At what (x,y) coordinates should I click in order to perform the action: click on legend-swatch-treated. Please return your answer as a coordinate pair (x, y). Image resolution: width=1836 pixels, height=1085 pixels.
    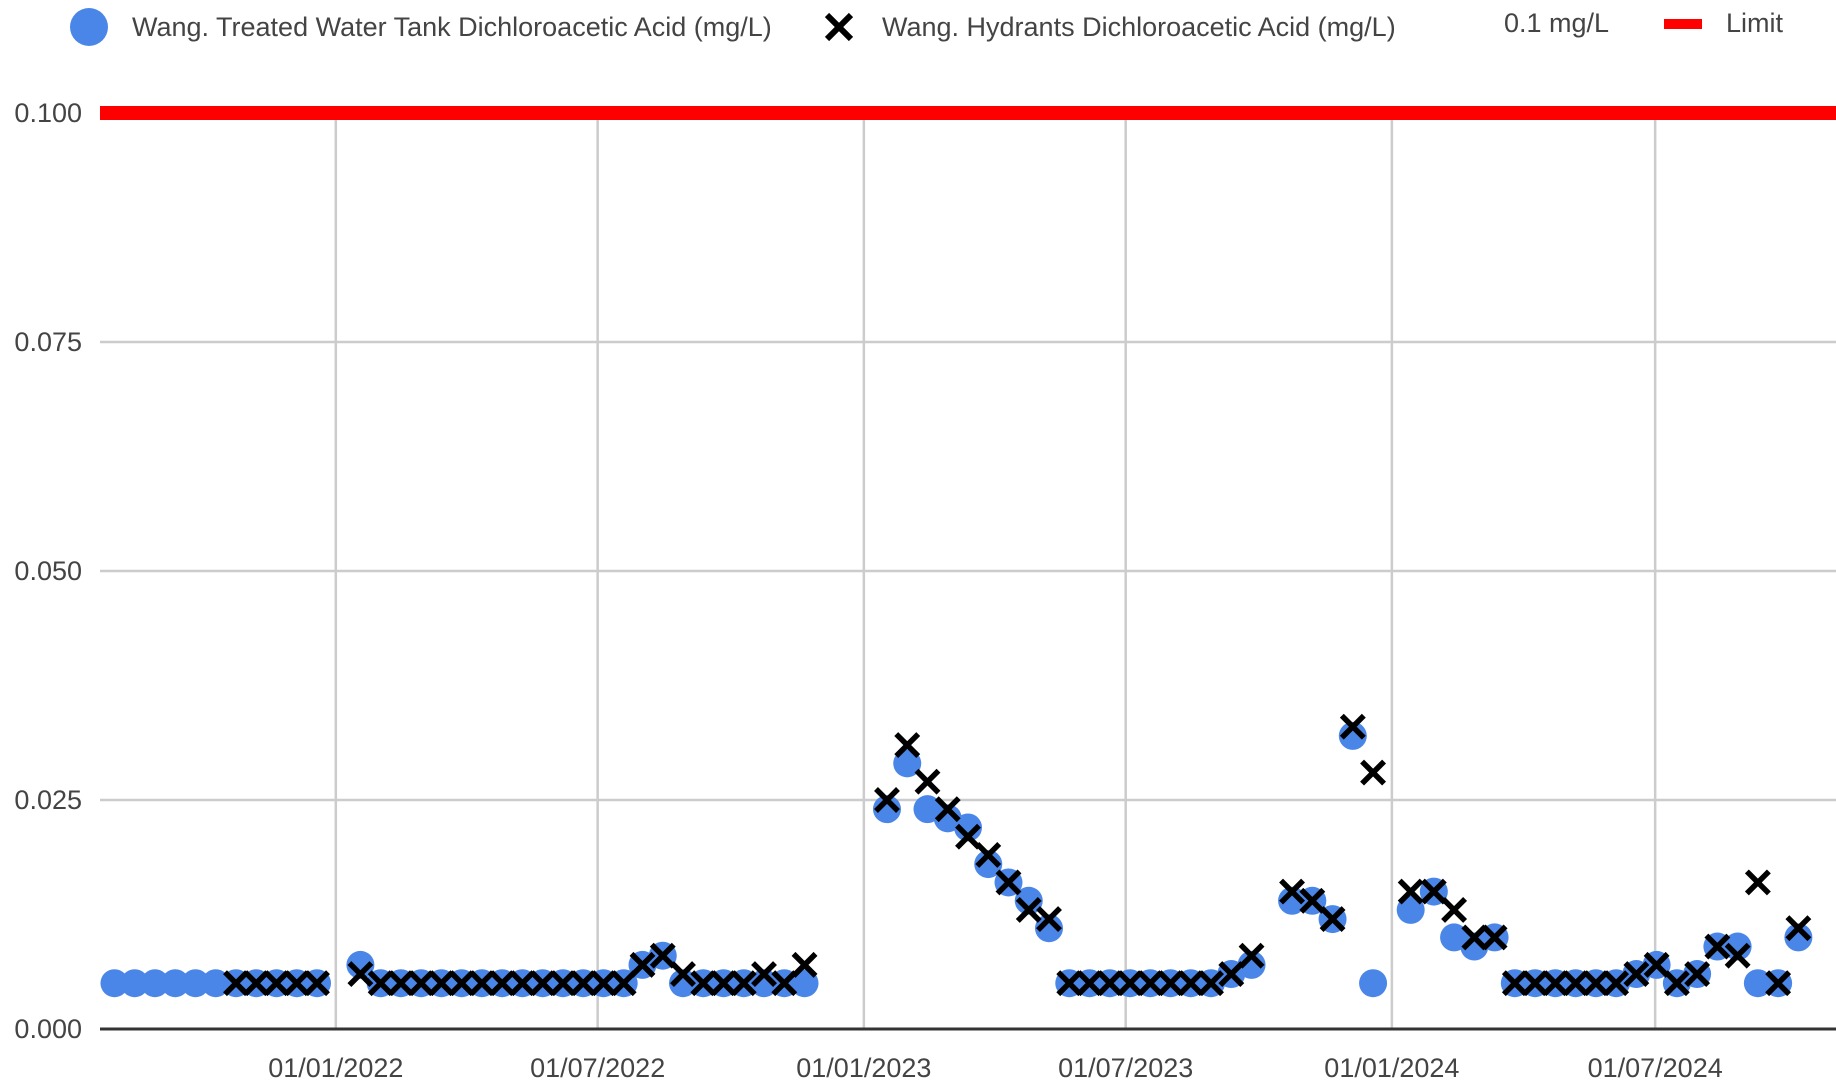
    Looking at the image, I should click on (89, 27).